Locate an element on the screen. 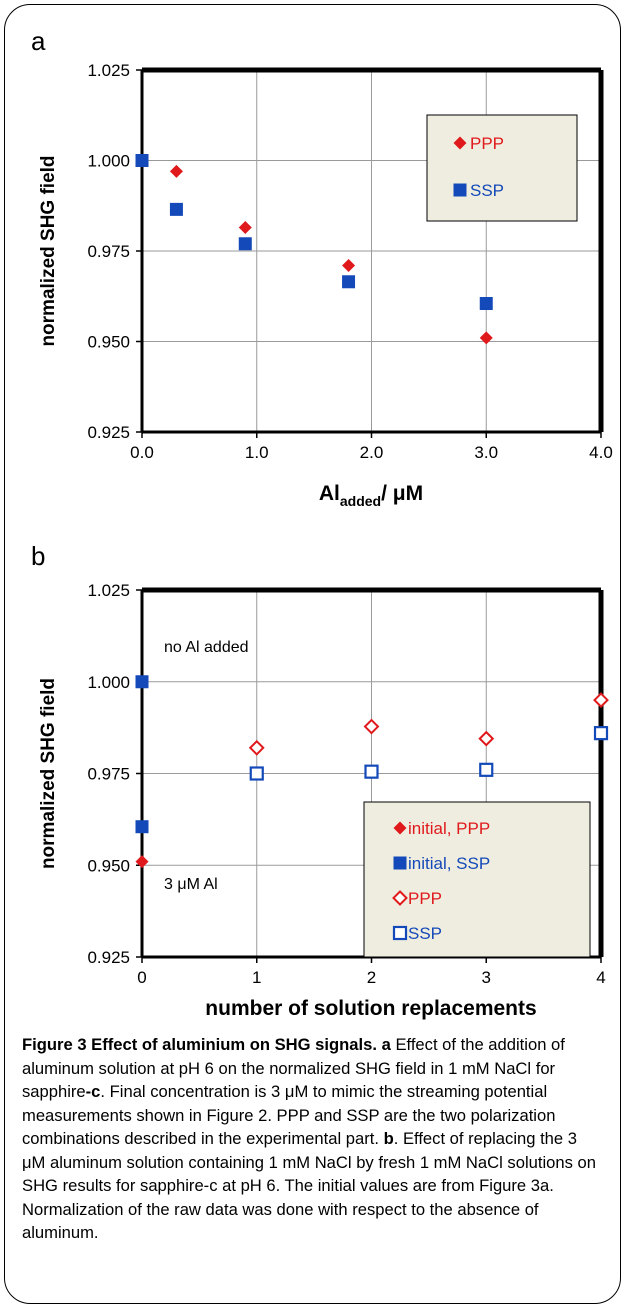  chart-b-x-tick-label: 2 is located at coordinates (371, 977).